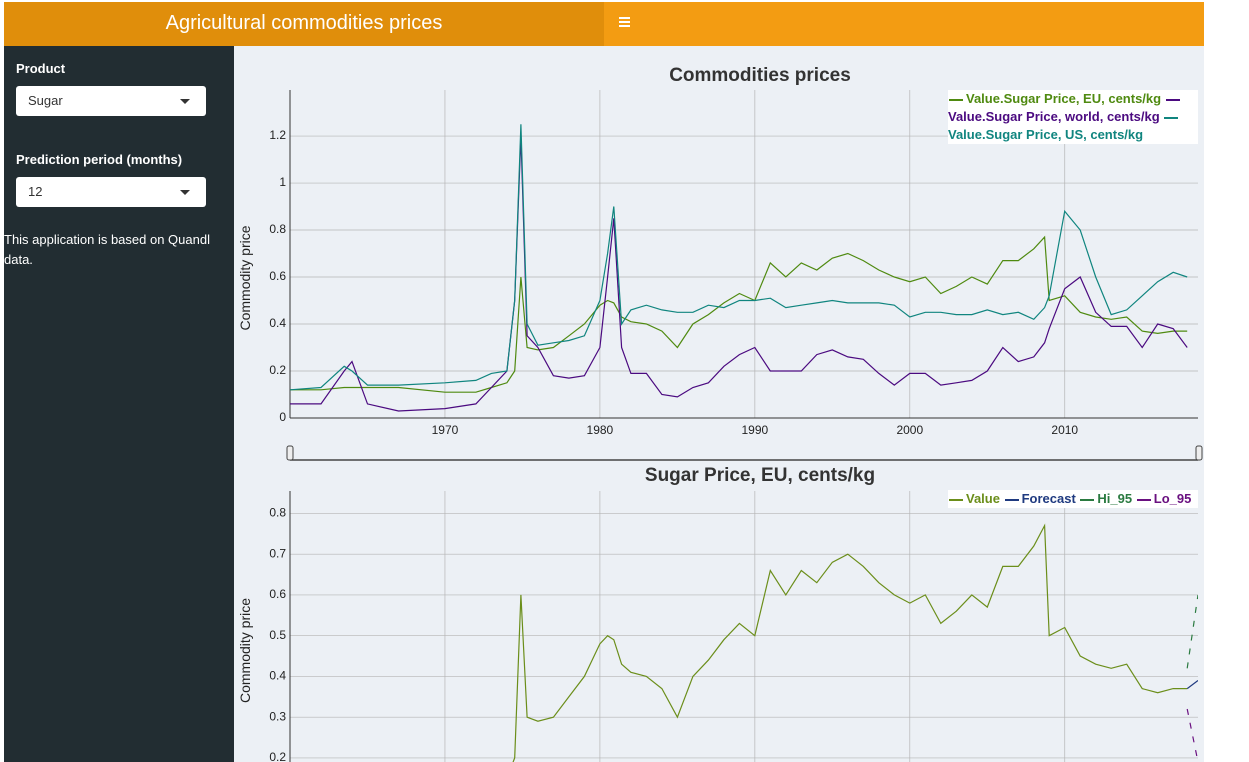 This screenshot has height=762, width=1249. I want to click on y-tick-label: 0, so click(282, 417).